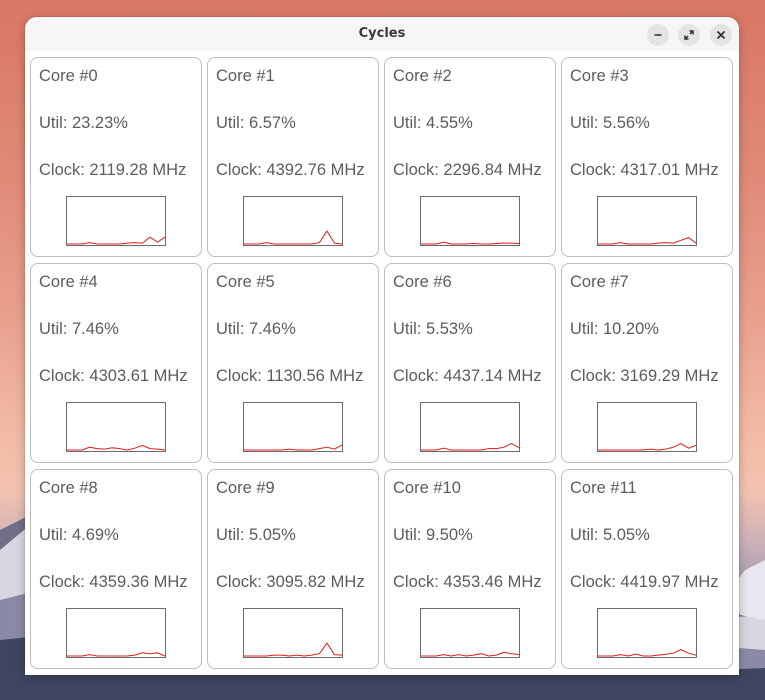 Image resolution: width=765 pixels, height=700 pixels. What do you see at coordinates (256, 123) in the screenshot?
I see `core-util: Util: 6.57%` at bounding box center [256, 123].